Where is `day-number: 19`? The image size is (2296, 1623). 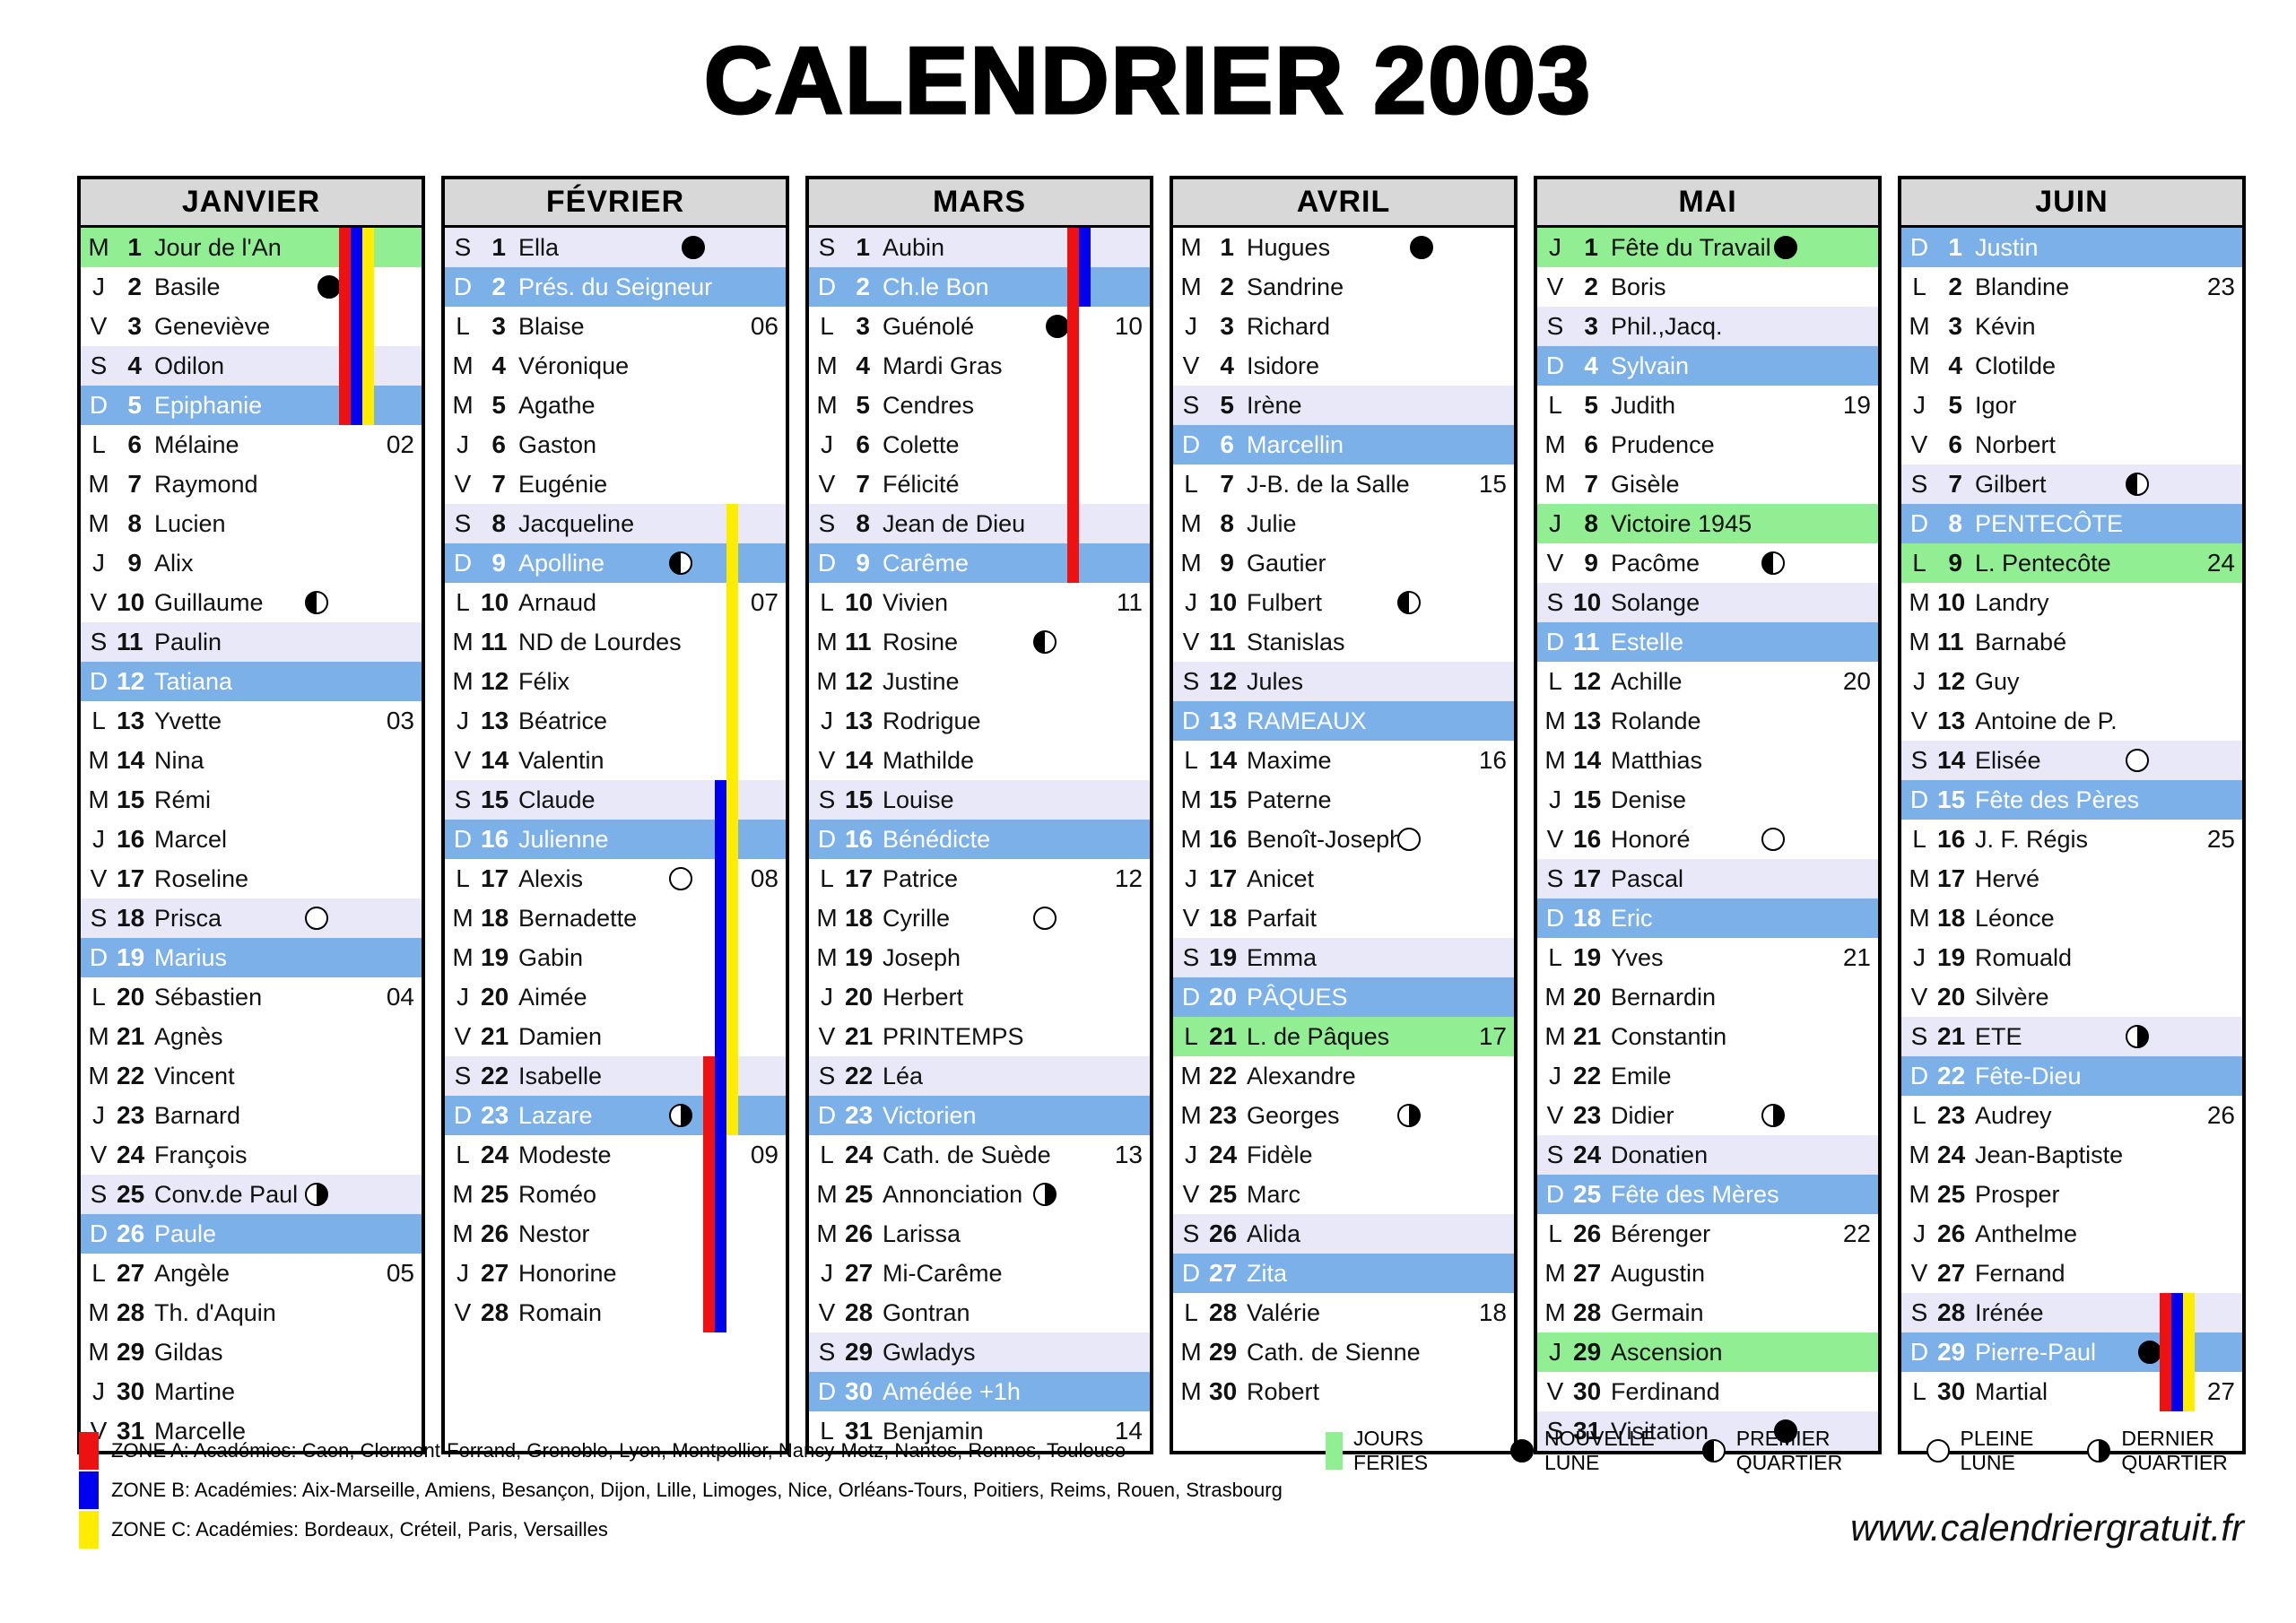
day-number: 19 is located at coordinates (859, 957).